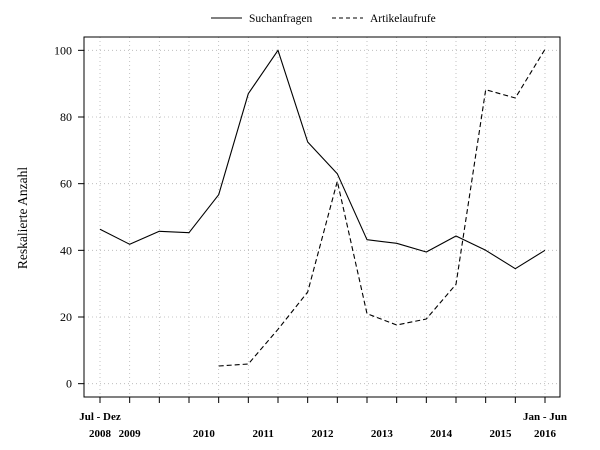  I want to click on x-tick-label: 2014, so click(441, 434).